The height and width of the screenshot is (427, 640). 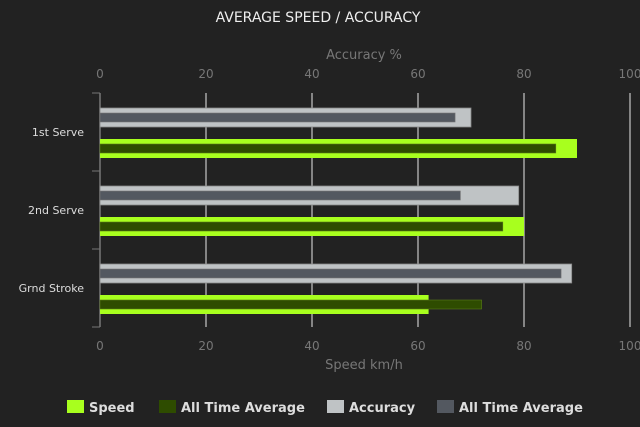 What do you see at coordinates (417, 74) in the screenshot?
I see `top-tick-label: 60` at bounding box center [417, 74].